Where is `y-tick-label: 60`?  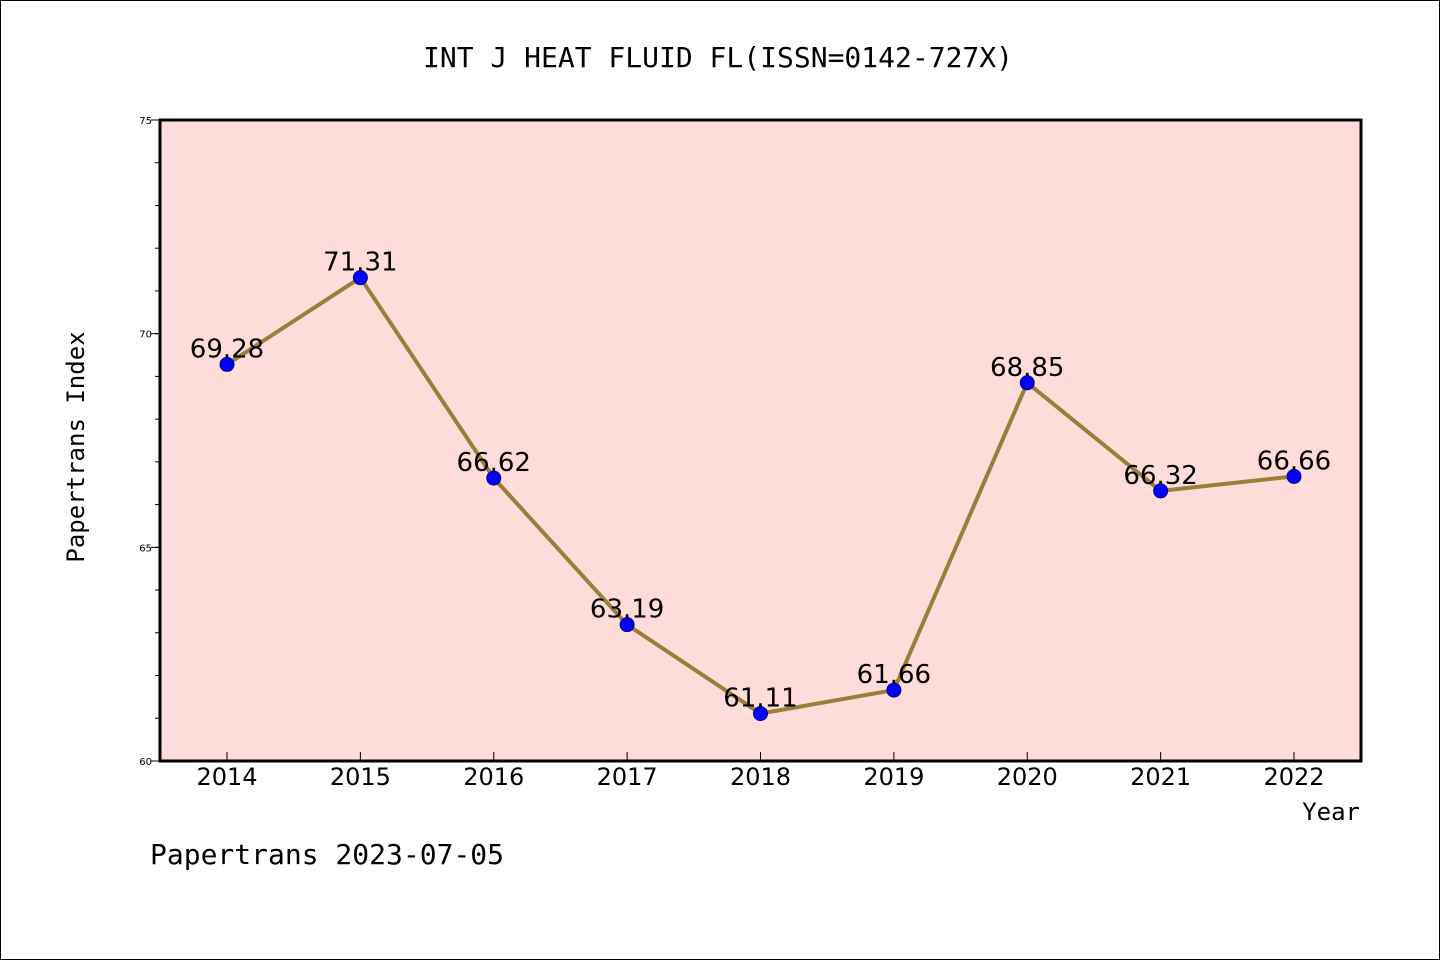
y-tick-label: 60 is located at coordinates (145, 762).